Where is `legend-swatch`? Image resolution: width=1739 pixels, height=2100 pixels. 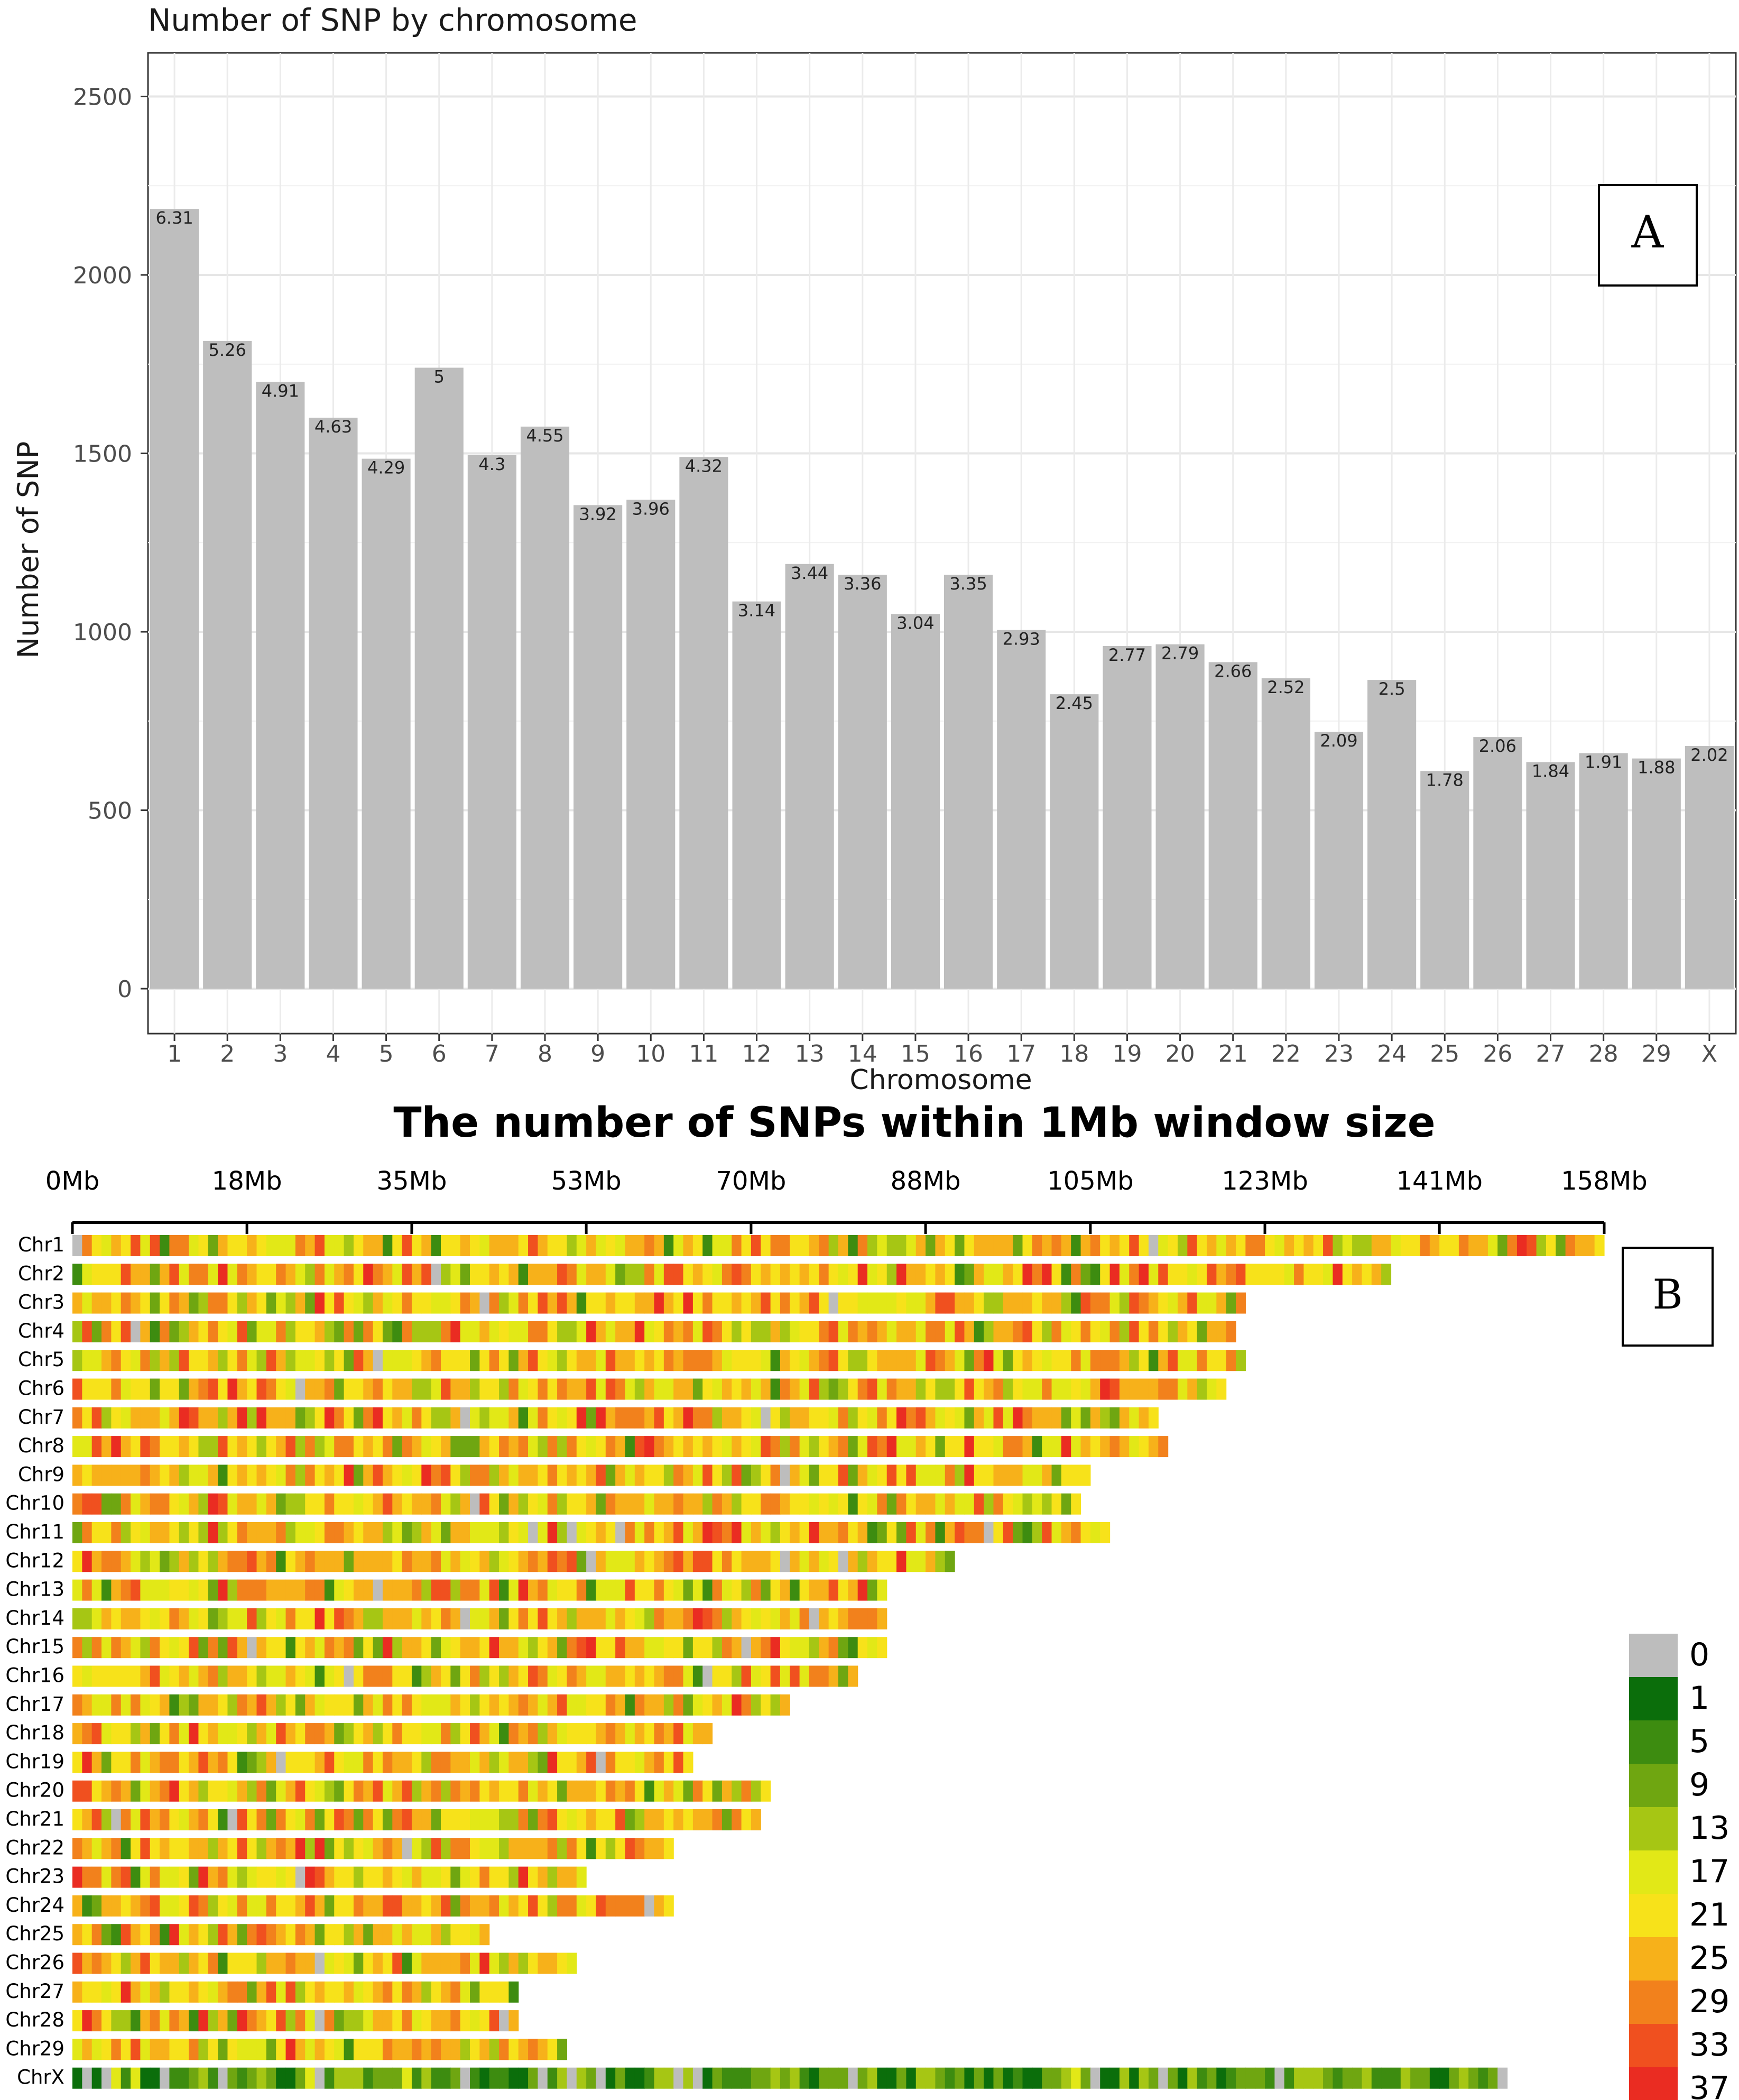 legend-swatch is located at coordinates (1653, 1829).